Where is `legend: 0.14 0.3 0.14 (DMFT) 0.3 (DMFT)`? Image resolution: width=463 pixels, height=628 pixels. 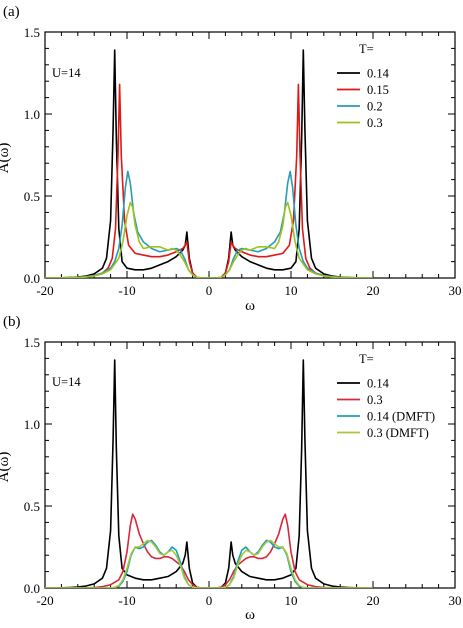 legend: 0.14 0.3 0.14 (DMFT) 0.3 (DMFT) is located at coordinates (386, 408).